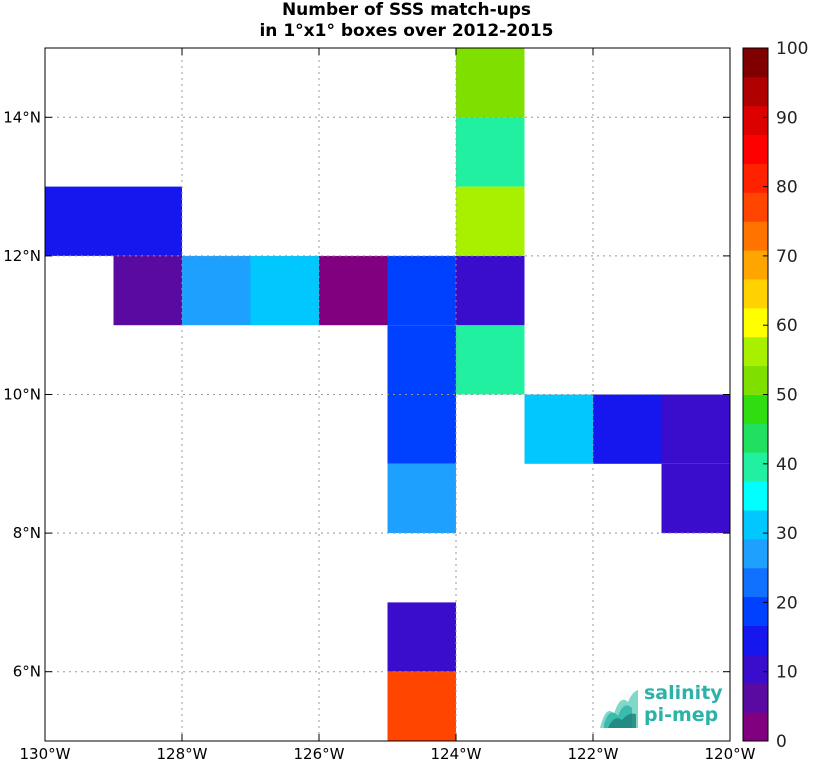  Describe the element at coordinates (787, 673) in the screenshot. I see `colorbar-tick-label: 10` at that location.